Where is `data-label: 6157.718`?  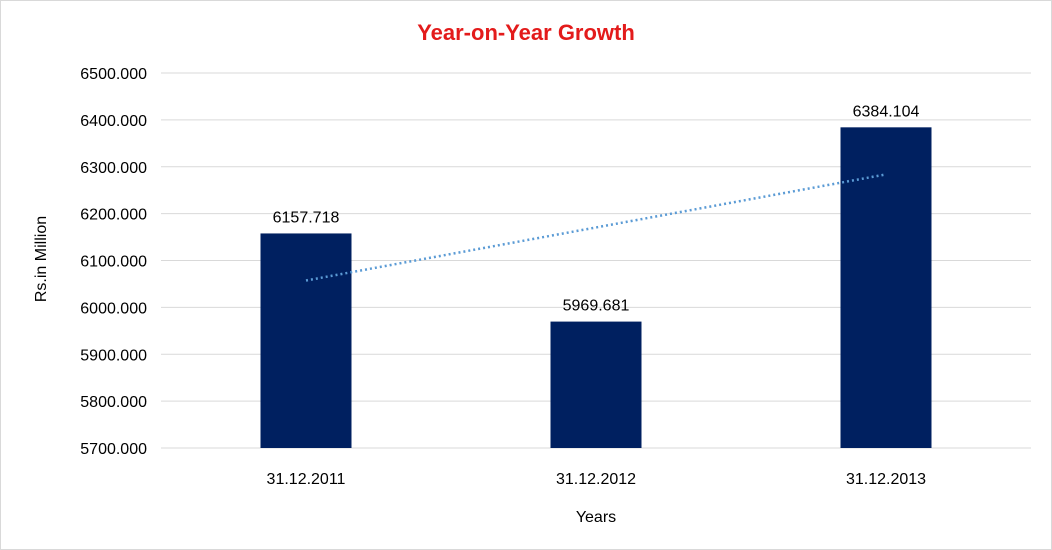 data-label: 6157.718 is located at coordinates (306, 217).